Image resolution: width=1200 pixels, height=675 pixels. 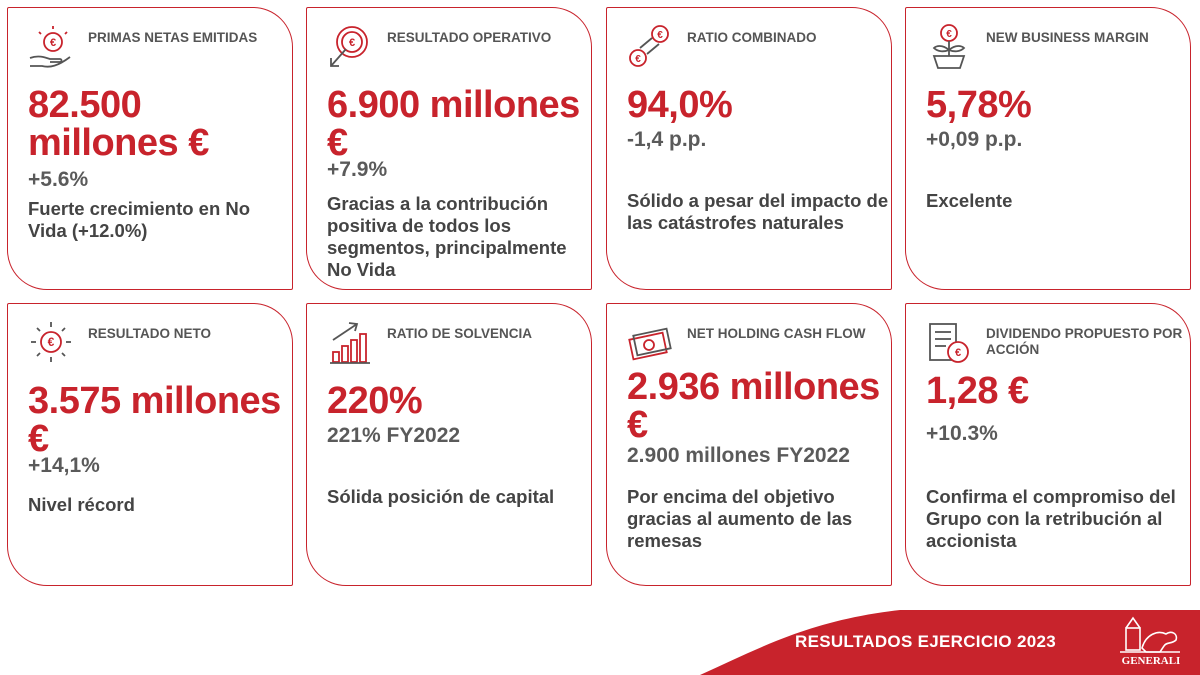 What do you see at coordinates (1151, 661) in the screenshot?
I see `brand-name: GENERALI` at bounding box center [1151, 661].